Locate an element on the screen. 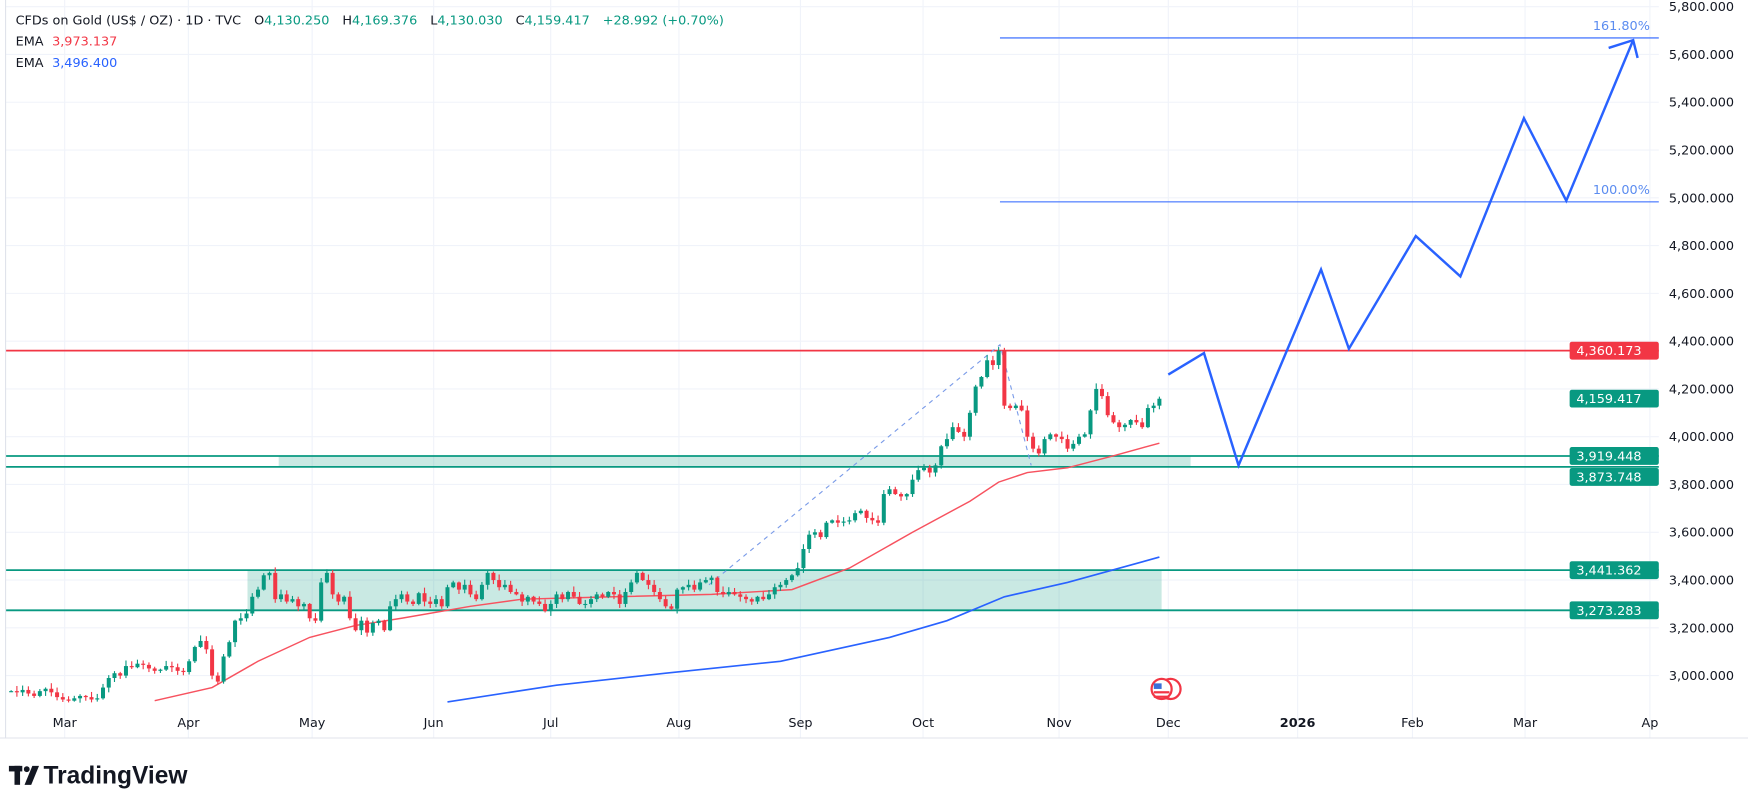 The height and width of the screenshot is (806, 1748). last-price-label-bg is located at coordinates (1614, 398).